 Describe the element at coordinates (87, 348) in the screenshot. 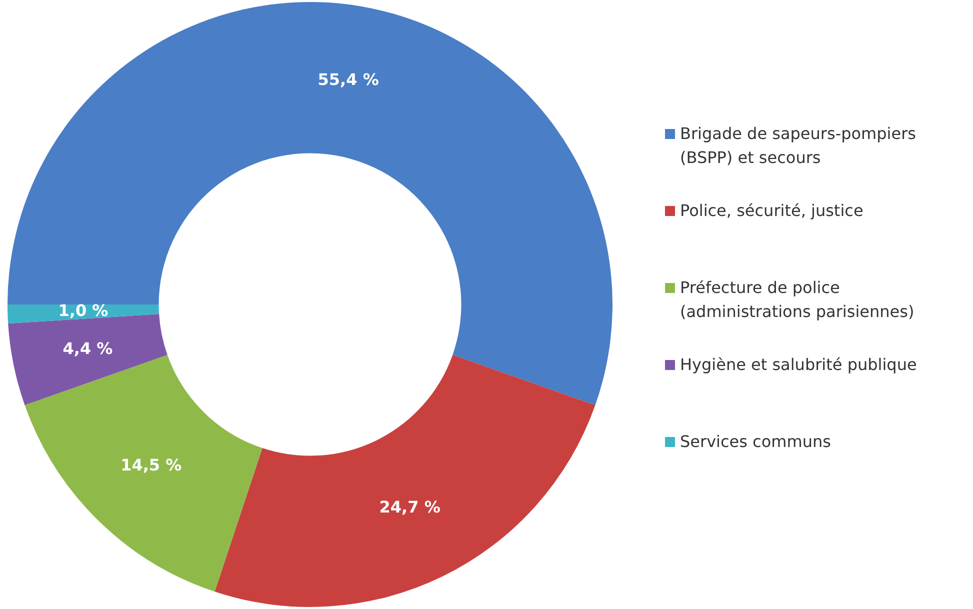

I see `data-label: 4,4 %` at that location.